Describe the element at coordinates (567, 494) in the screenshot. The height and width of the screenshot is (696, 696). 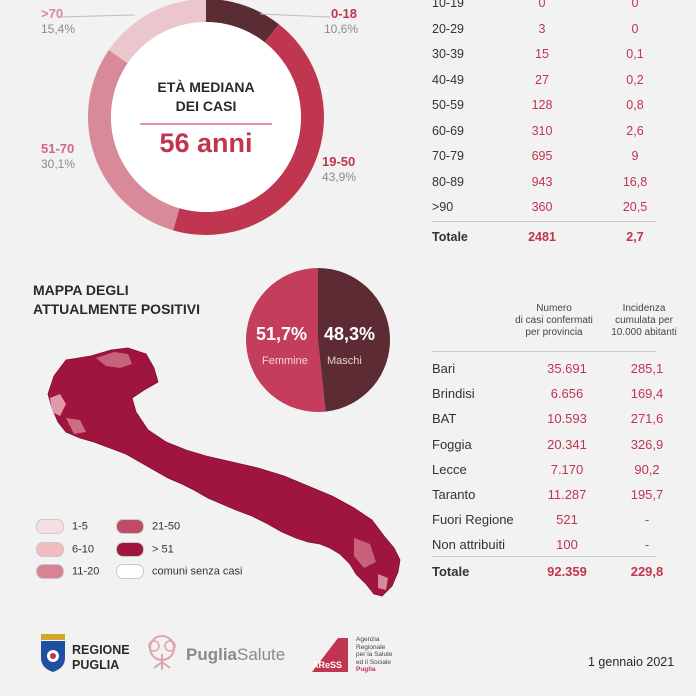
I see `province-cases: 11.287` at that location.